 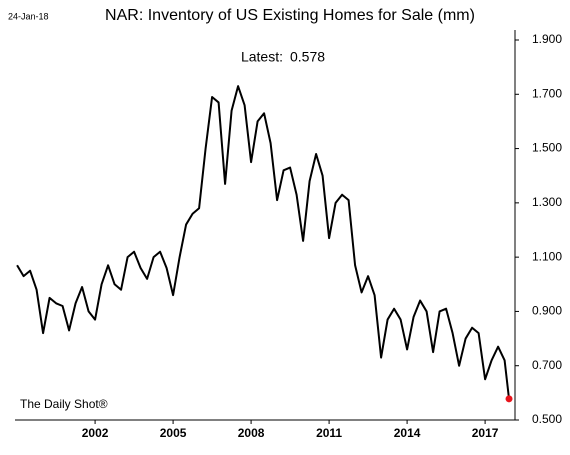 What do you see at coordinates (329, 433) in the screenshot?
I see `x-tick-label: 2011` at bounding box center [329, 433].